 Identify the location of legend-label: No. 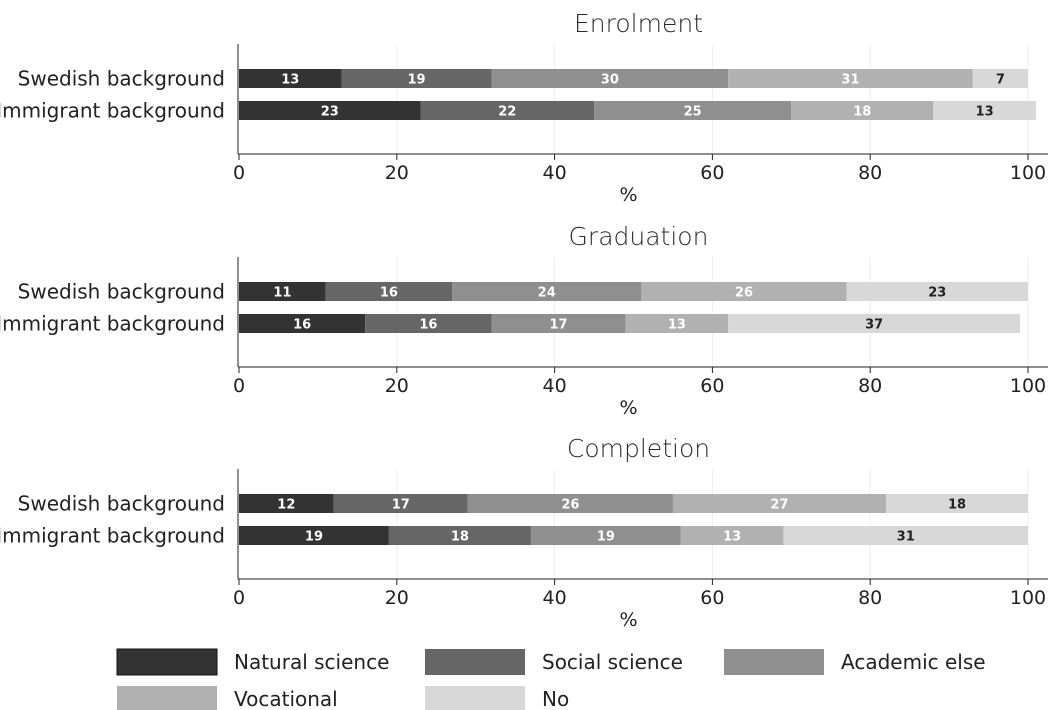
(555, 698).